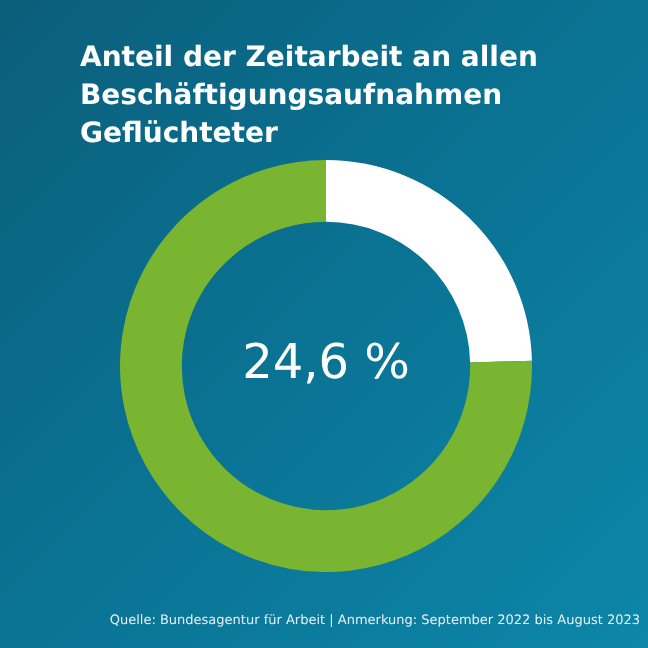 The width and height of the screenshot is (648, 648). I want to click on chart-title: Anteil der Zeitarbeit an allen Beschäftigungsaufnahmen Geflüchteter, so click(310, 97).